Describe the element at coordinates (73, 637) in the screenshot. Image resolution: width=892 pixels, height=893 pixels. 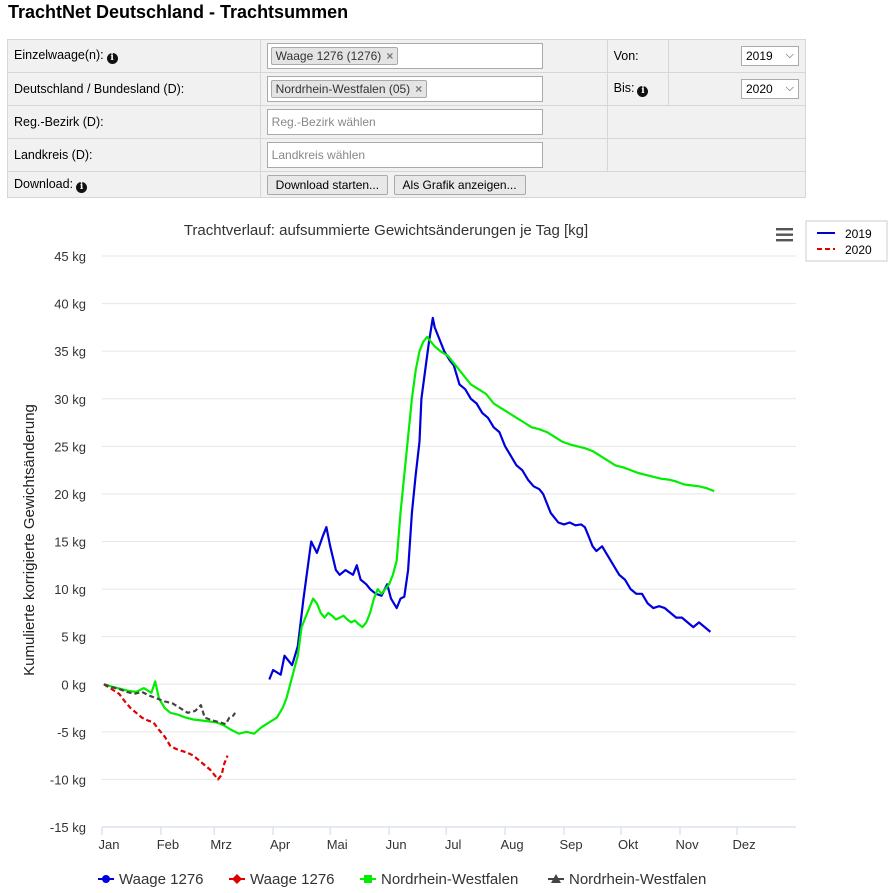
I see `y-tick-label: 5 kg` at that location.